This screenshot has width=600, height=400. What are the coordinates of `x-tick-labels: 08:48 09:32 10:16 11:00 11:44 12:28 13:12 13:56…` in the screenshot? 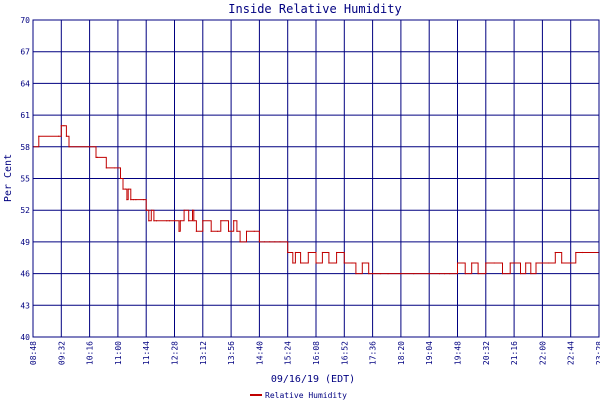 It's located at (314, 353).